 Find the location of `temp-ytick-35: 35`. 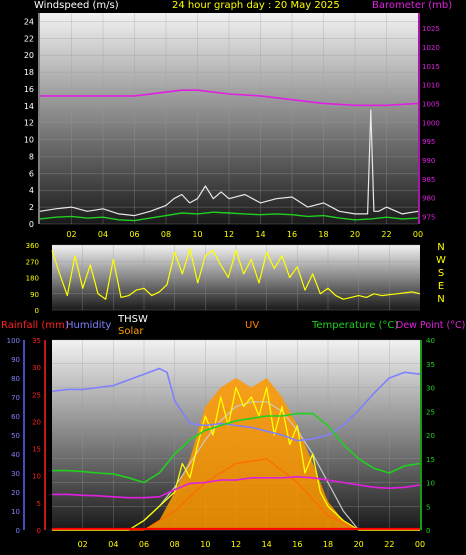

temp-ytick-35: 35 is located at coordinates (430, 365).